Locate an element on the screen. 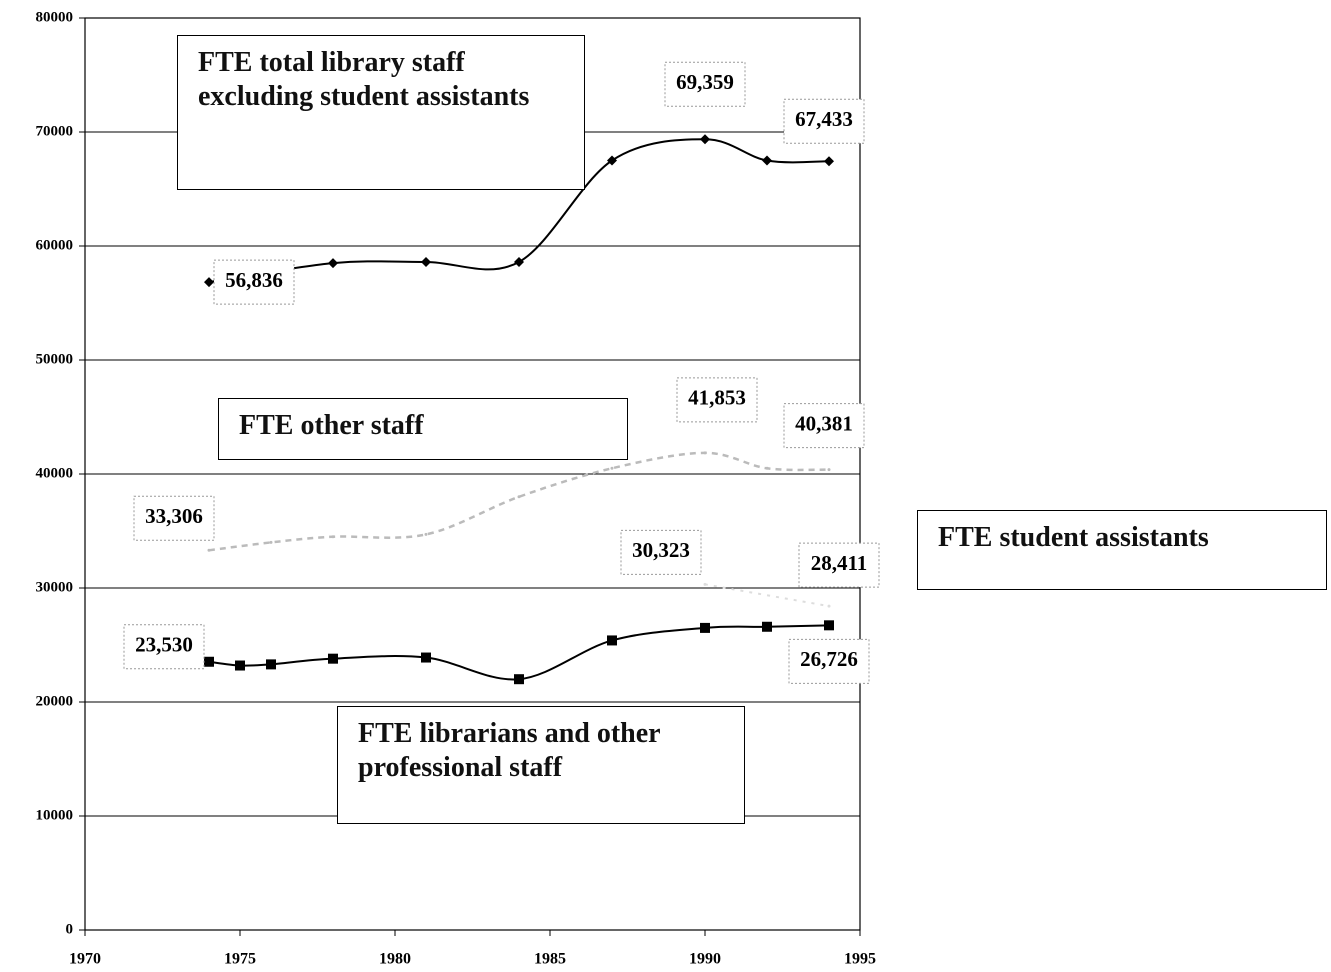  data-label: 40,381 is located at coordinates (824, 423).